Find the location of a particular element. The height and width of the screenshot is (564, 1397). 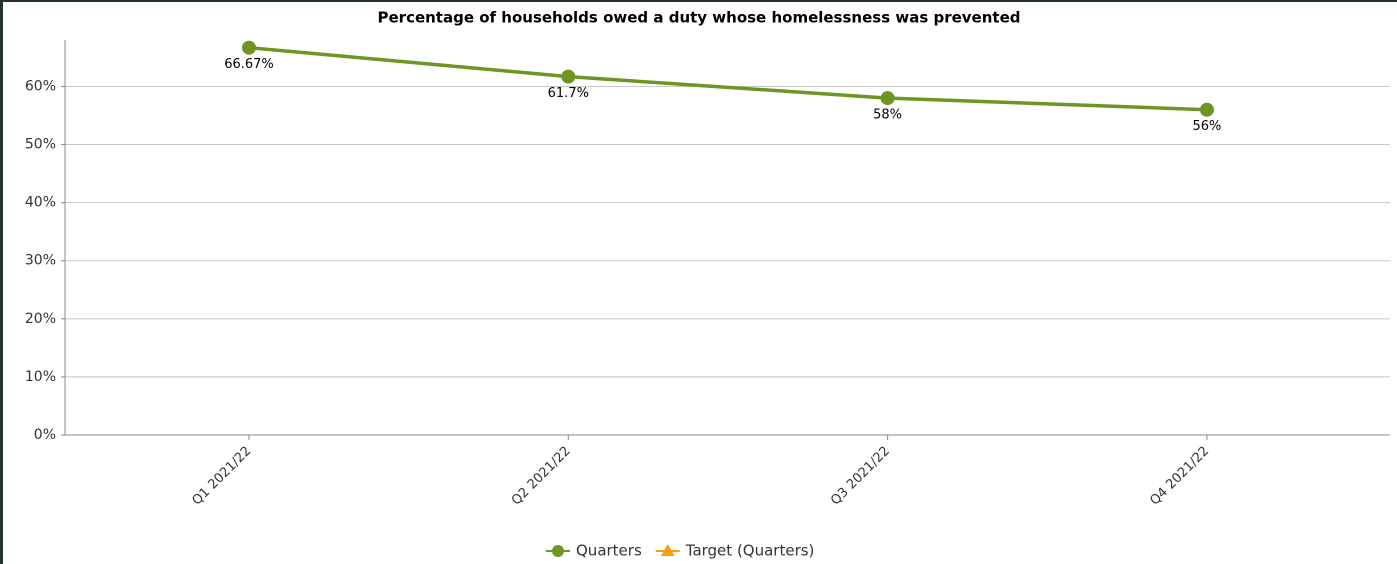

y-tick-label: 30% is located at coordinates (40, 261).